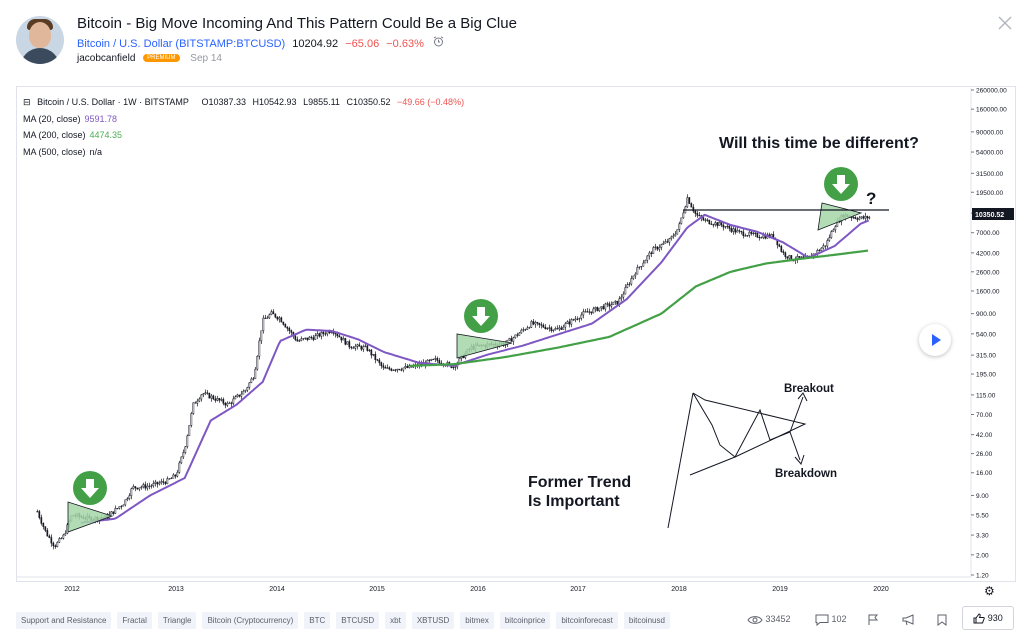 This screenshot has width=1024, height=635. Describe the element at coordinates (27, 102) in the screenshot. I see `legend-collapse-icon: ⊟` at that location.